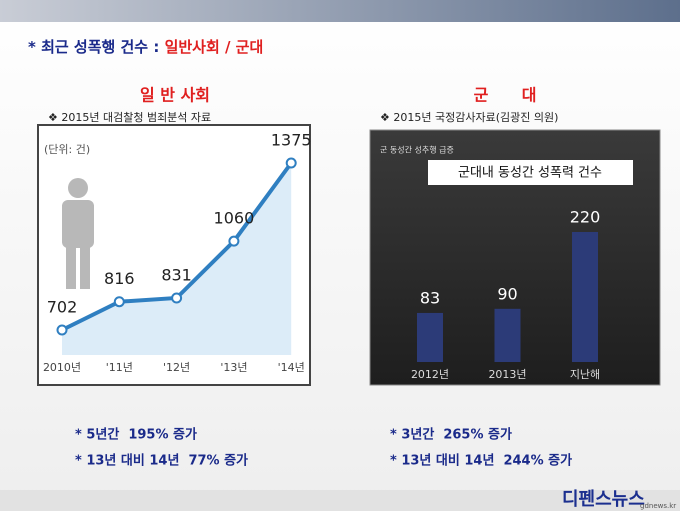  I want to click on x-tick-label: 2010년, so click(62, 367).